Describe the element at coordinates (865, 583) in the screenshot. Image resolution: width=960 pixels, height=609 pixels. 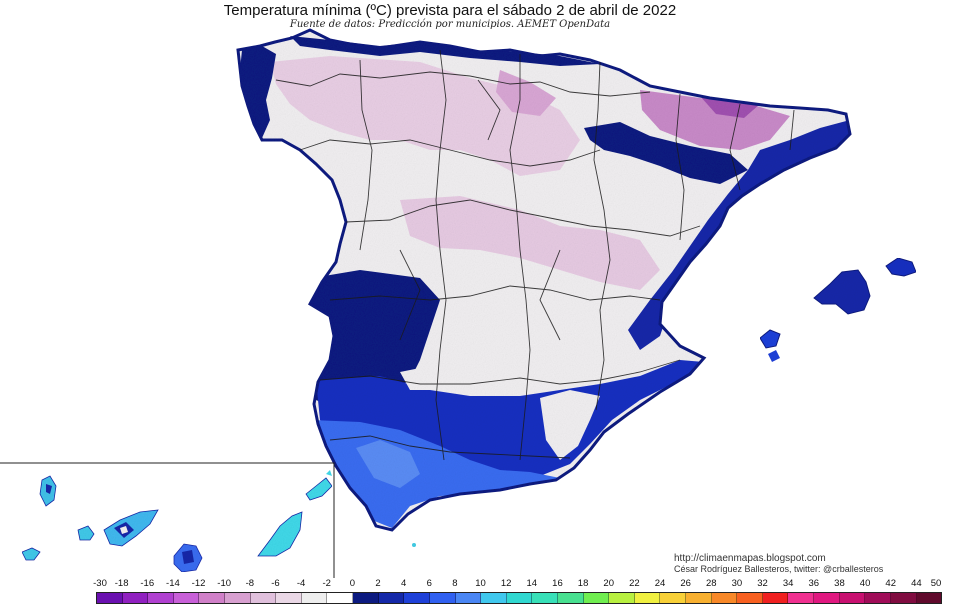
I see `color-scale-tick-label: 40` at that location.